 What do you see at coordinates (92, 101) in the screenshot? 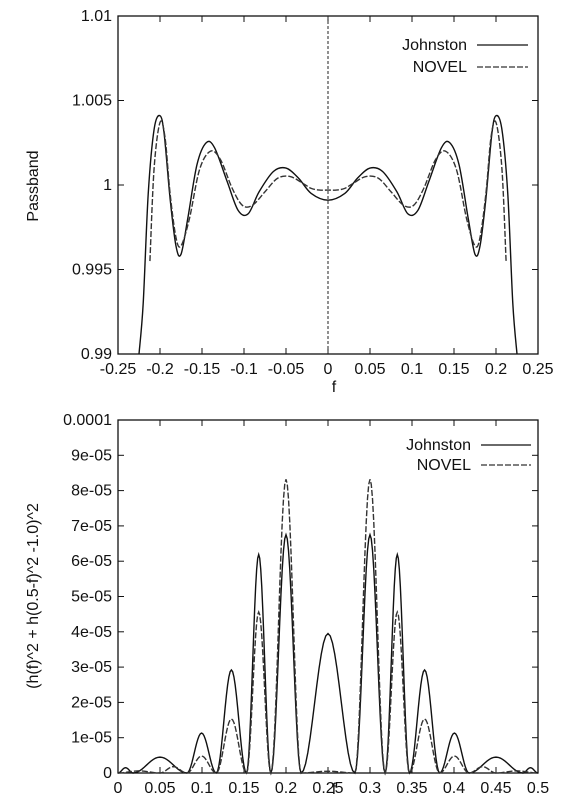
I see `y-tick-label: 1.005` at bounding box center [92, 101].